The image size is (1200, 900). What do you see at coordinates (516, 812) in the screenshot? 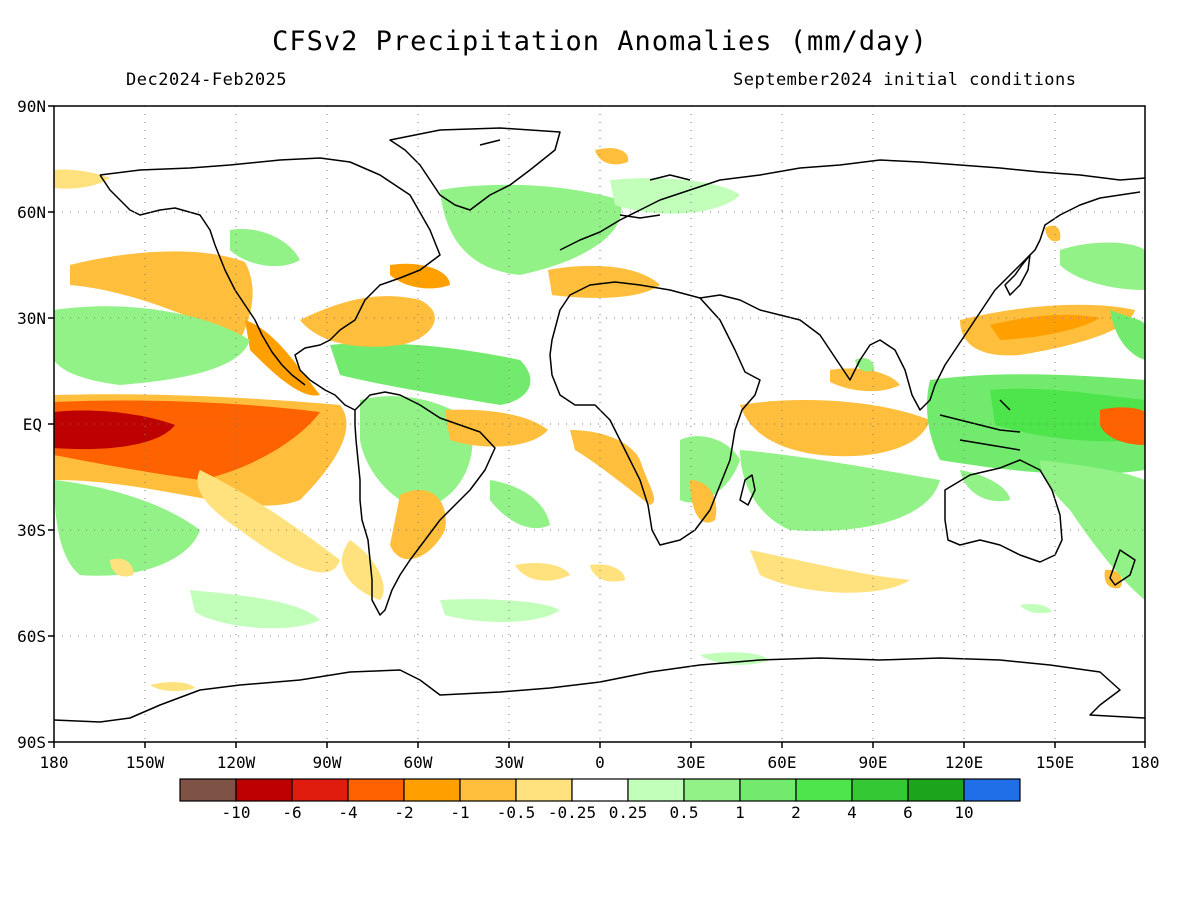
I see `colorbar-label: -0.5` at bounding box center [516, 812].